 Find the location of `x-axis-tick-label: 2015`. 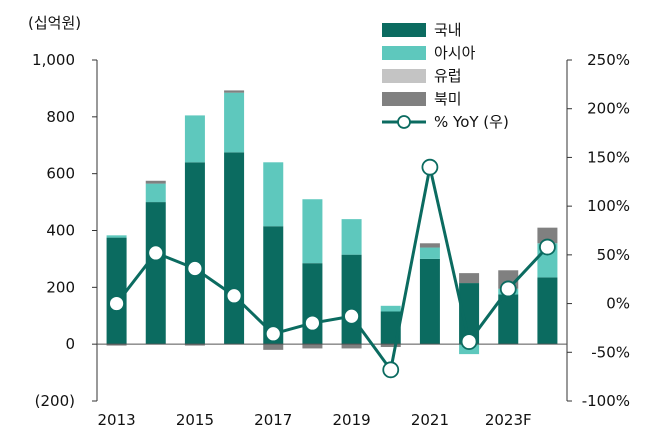

x-axis-tick-label: 2015 is located at coordinates (195, 420).